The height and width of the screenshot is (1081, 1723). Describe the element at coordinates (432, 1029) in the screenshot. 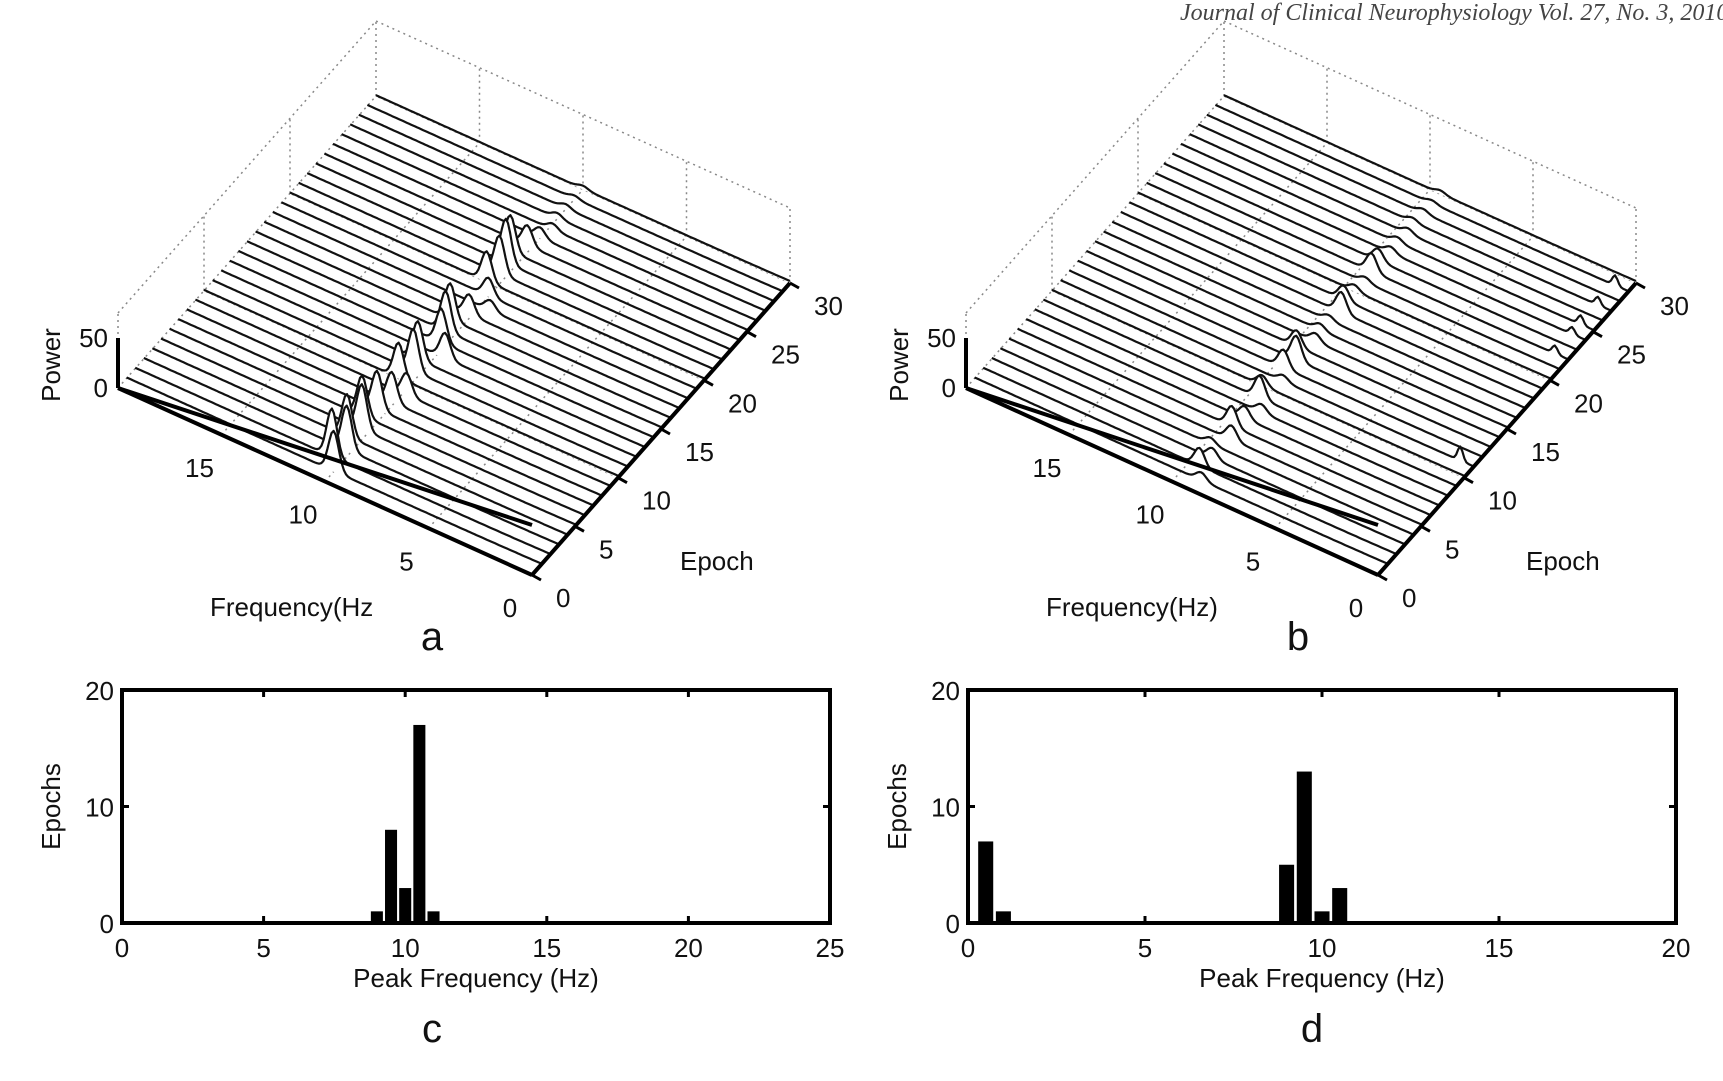

I see `panel-letter: c` at that location.